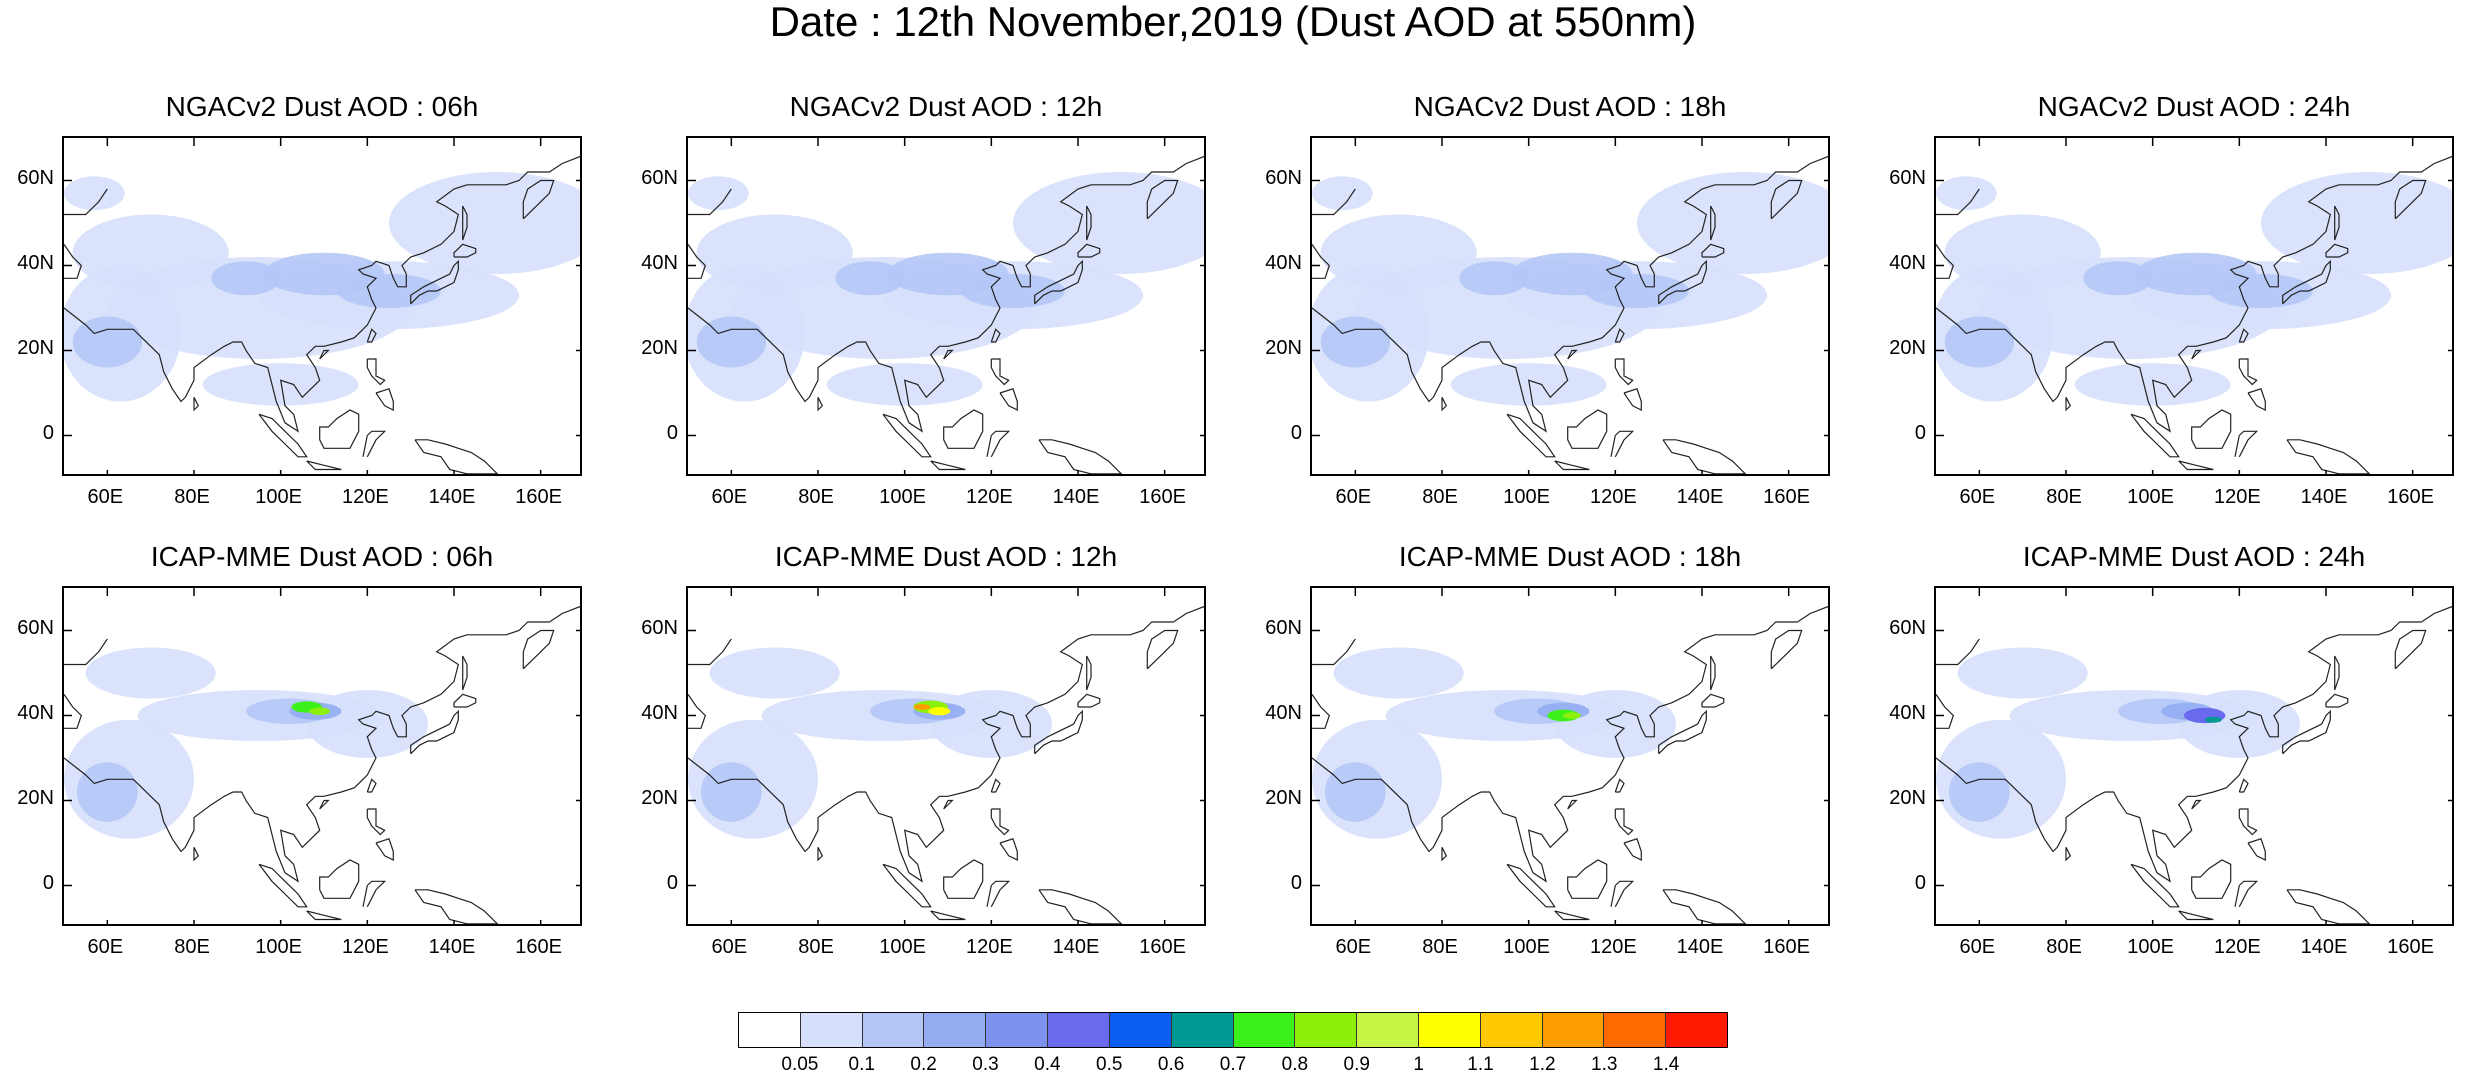 Image resolution: width=2466 pixels, height=1076 pixels. What do you see at coordinates (1356, 1064) in the screenshot?
I see `colorbar-label: 0.9` at bounding box center [1356, 1064].